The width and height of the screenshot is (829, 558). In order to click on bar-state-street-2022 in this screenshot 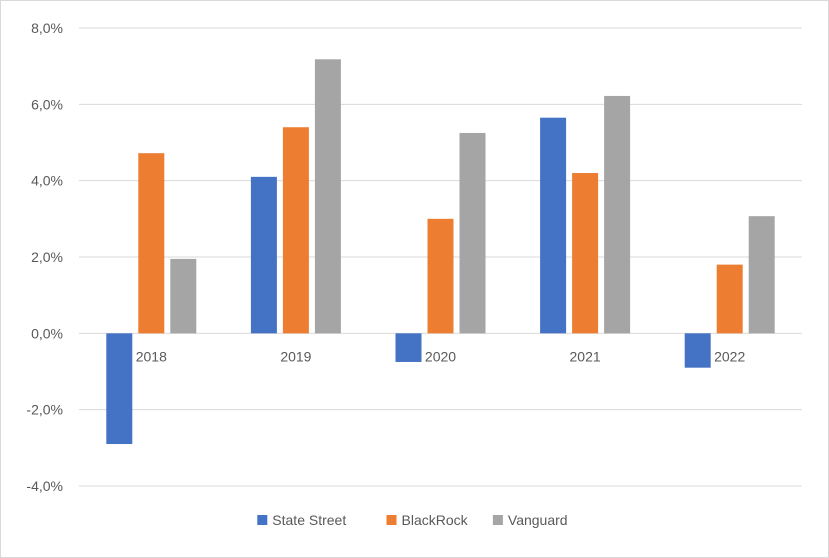, I will do `click(697, 350)`.